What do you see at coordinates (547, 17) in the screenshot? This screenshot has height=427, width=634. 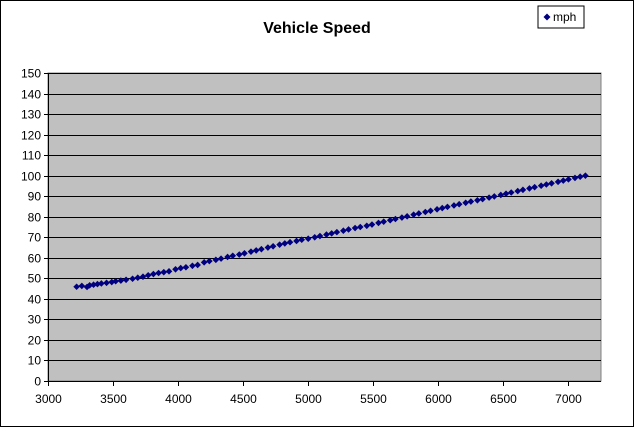 I see `legend-marker-diamond` at bounding box center [547, 17].